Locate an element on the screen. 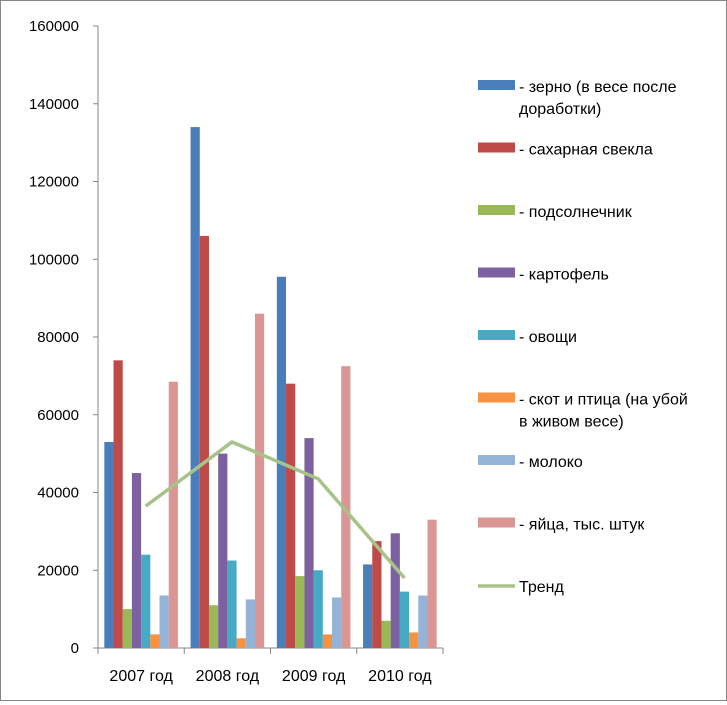  y-tick-label: 60000 is located at coordinates (58, 415).